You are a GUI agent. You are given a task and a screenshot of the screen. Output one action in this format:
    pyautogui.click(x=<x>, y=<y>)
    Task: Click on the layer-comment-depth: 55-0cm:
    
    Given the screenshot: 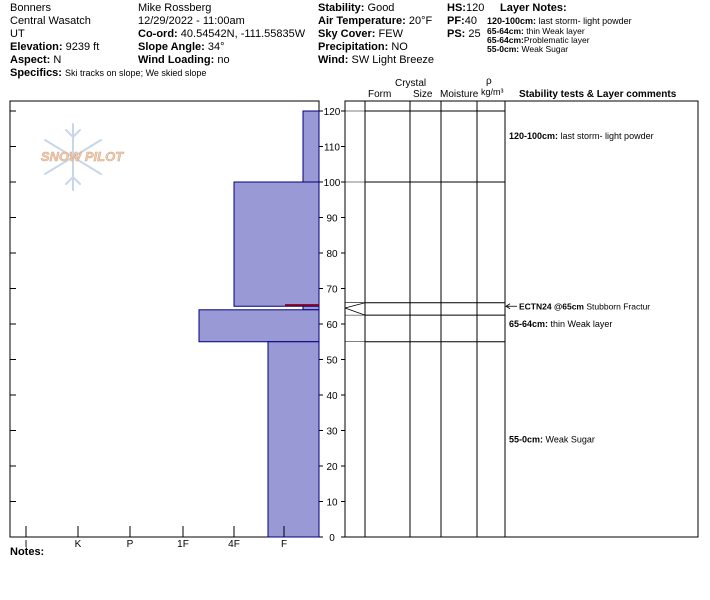 What is the action you would take?
    pyautogui.click(x=527, y=439)
    